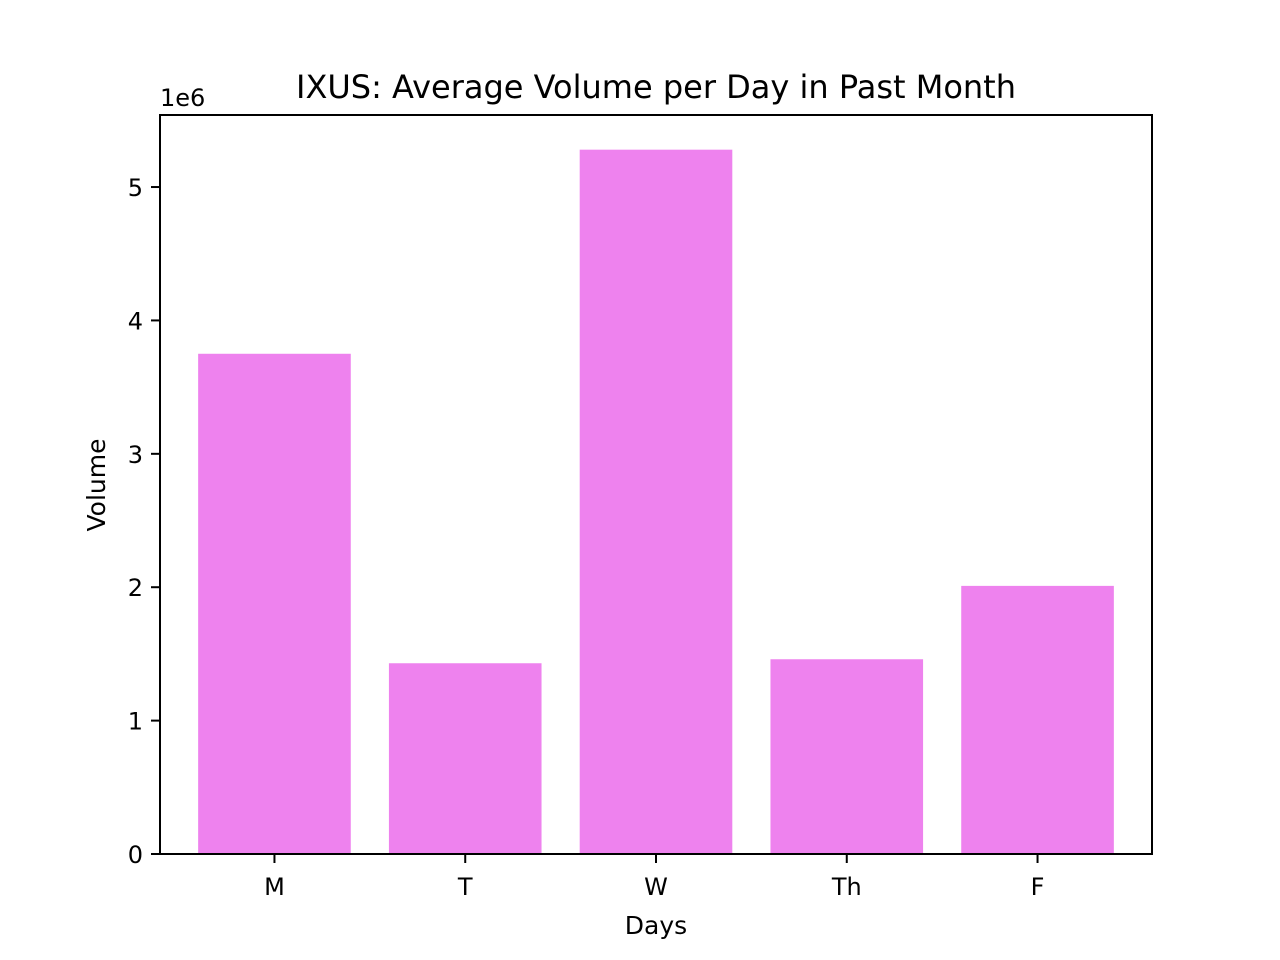  I want to click on y-tick-label: 5, so click(135, 188).